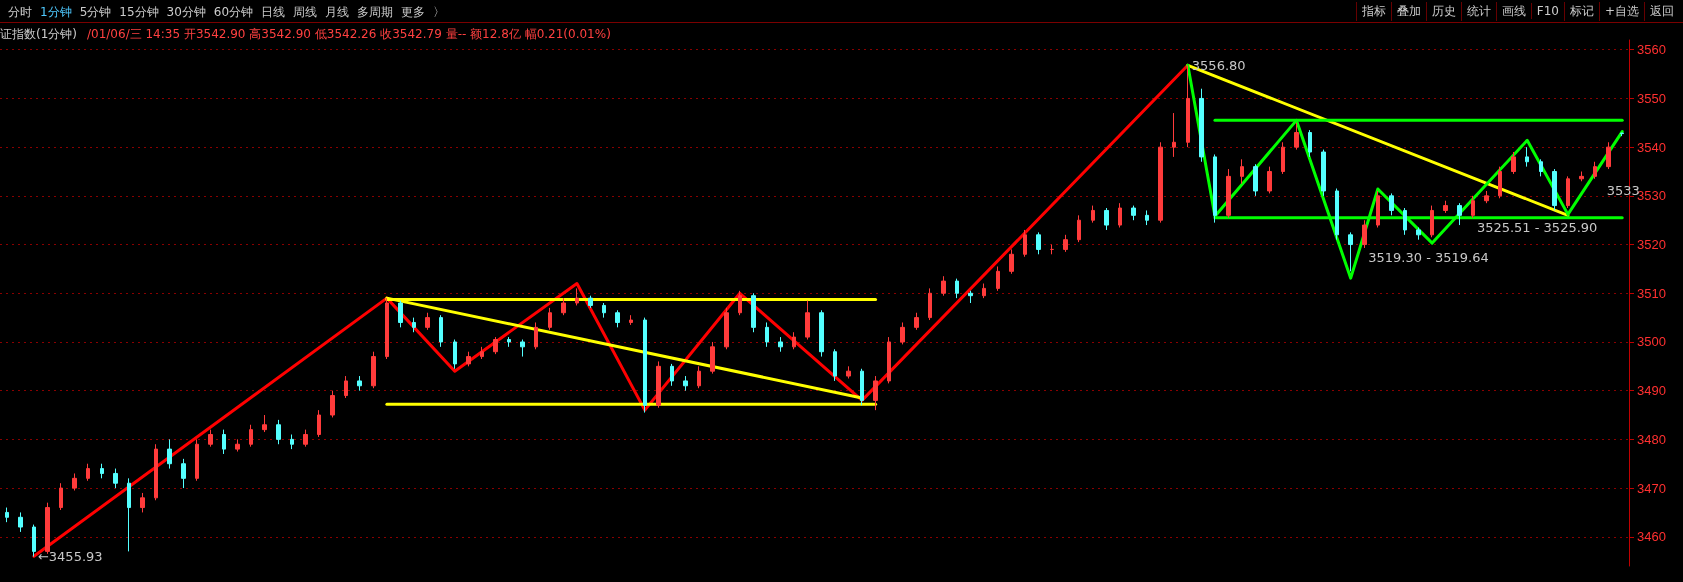 Image resolution: width=1683 pixels, height=582 pixels. Describe the element at coordinates (38, 34) in the screenshot. I see `chart-title: 证指数(1分钟)` at that location.